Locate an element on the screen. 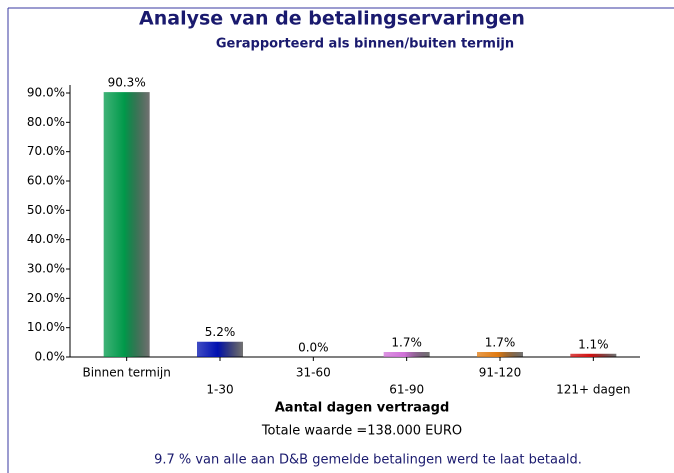 The height and width of the screenshot is (473, 674). value-label: 0.0% is located at coordinates (313, 348).